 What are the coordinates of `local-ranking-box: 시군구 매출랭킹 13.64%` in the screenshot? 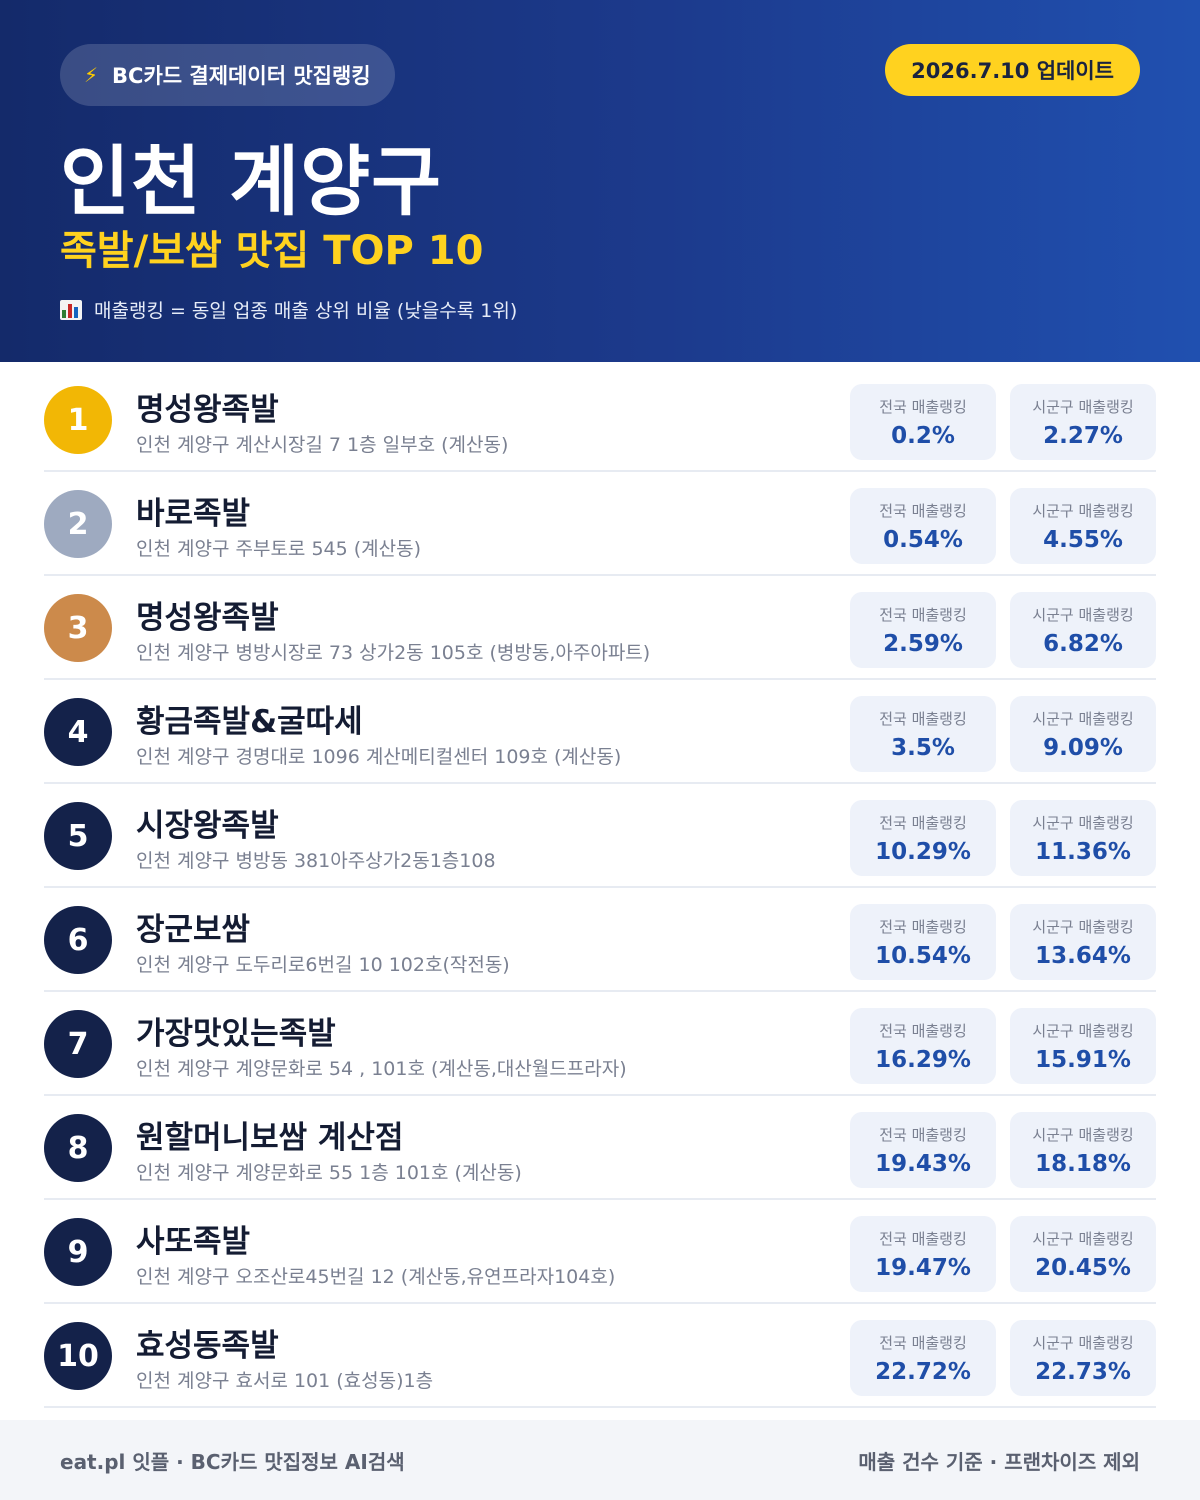 It's located at (1083, 942).